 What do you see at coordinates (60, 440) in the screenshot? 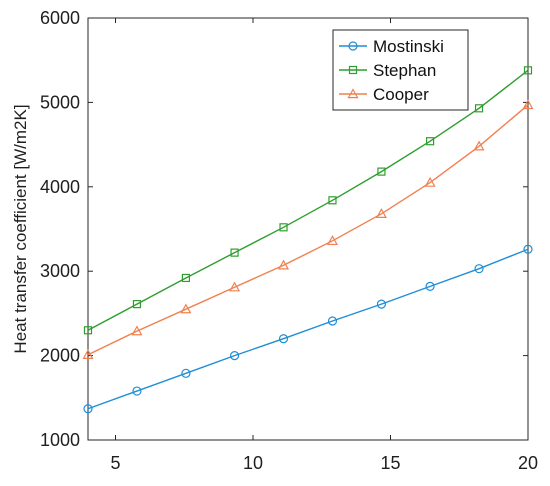
I see `y-tick-label: 1000` at bounding box center [60, 440].